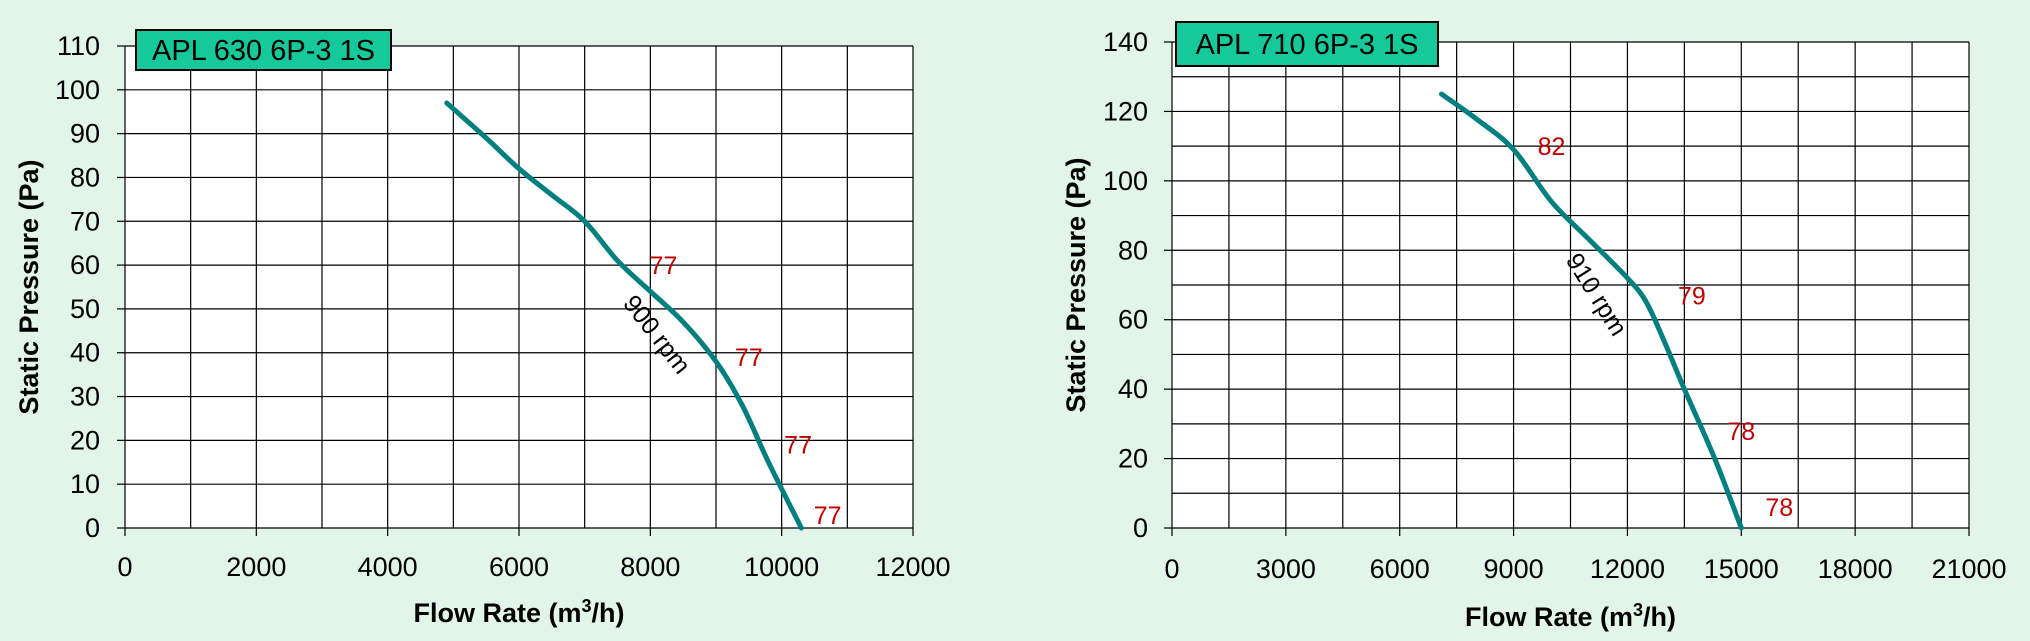 This screenshot has width=2030, height=641. I want to click on x-tick-label: 15000, so click(1741, 569).